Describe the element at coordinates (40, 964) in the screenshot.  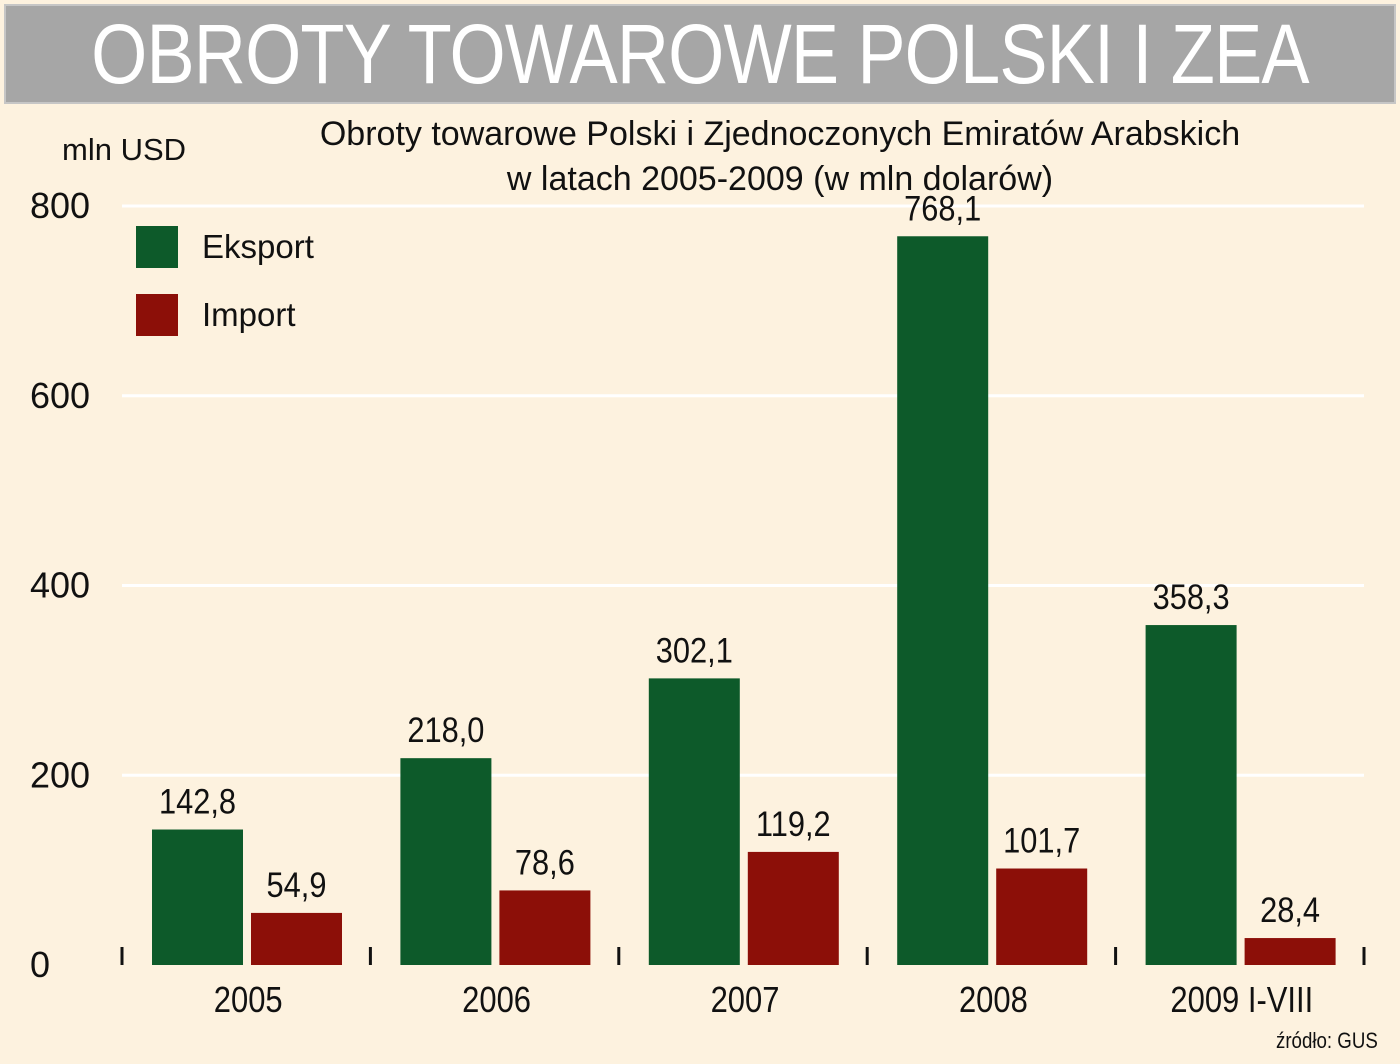
I see `y-tick-label: 0` at that location.